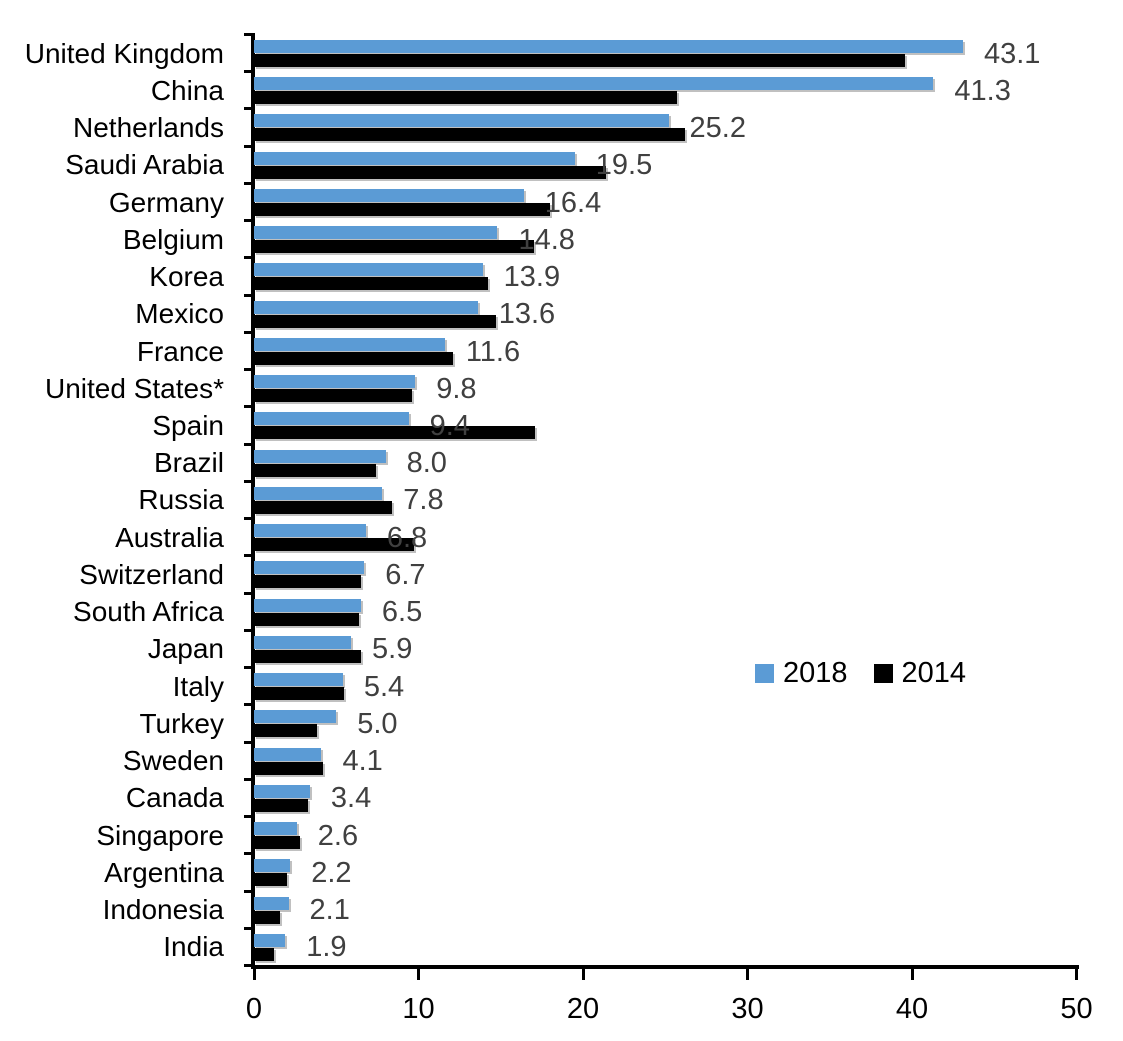 This screenshot has width=1123, height=1041. I want to click on category-label: Japan, so click(185, 649).